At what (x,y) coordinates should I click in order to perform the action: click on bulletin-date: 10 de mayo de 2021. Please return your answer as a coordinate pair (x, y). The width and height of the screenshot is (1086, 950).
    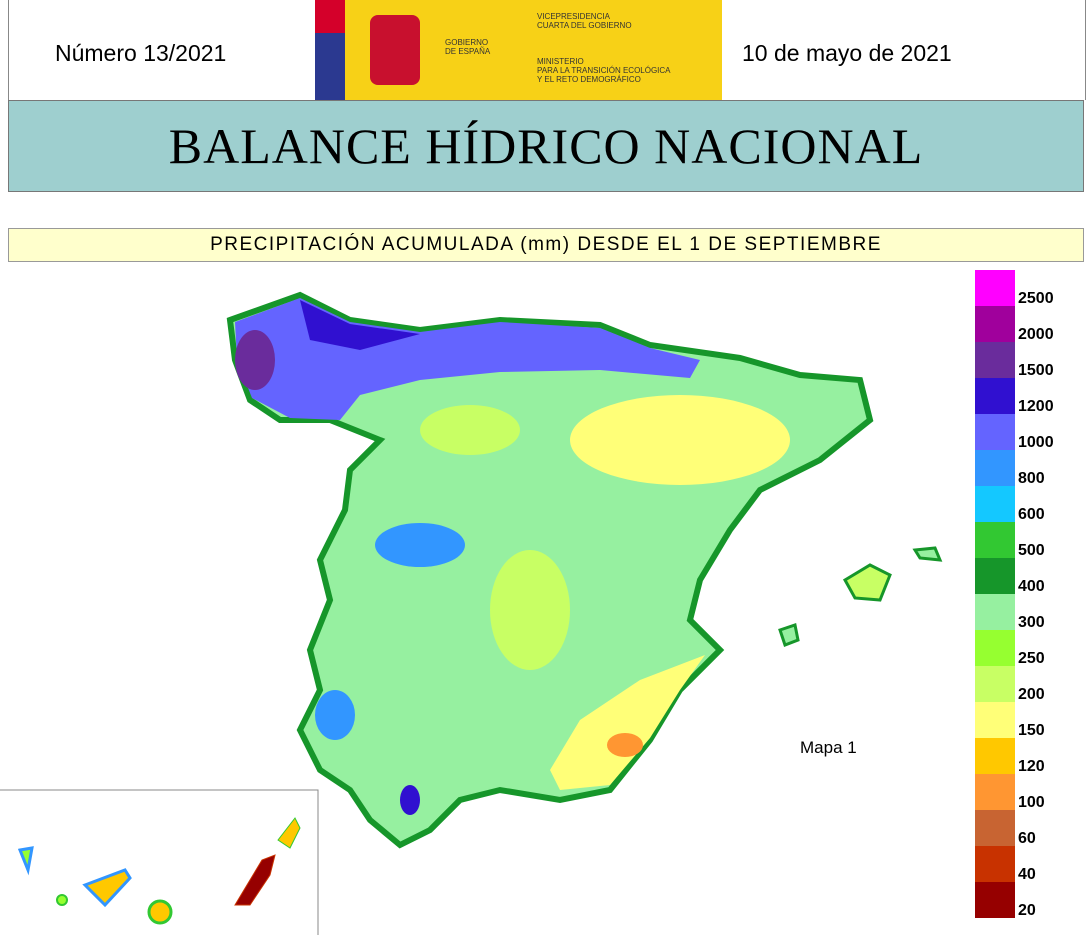
    Looking at the image, I should click on (847, 53).